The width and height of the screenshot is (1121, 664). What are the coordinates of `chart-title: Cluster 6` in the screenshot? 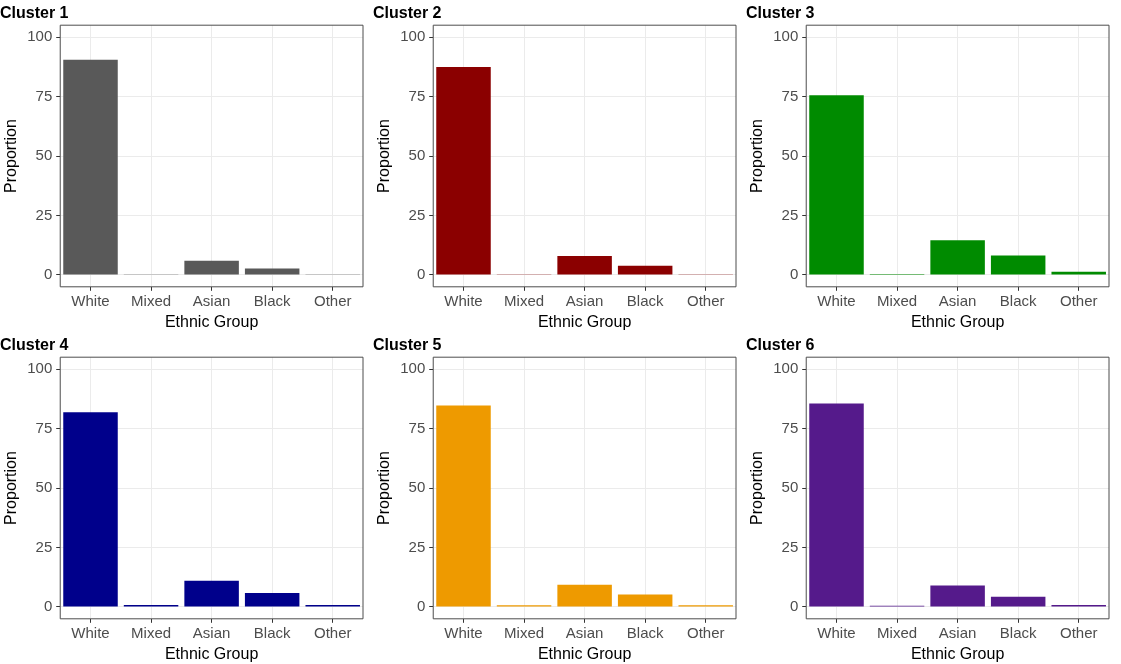 It's located at (780, 345).